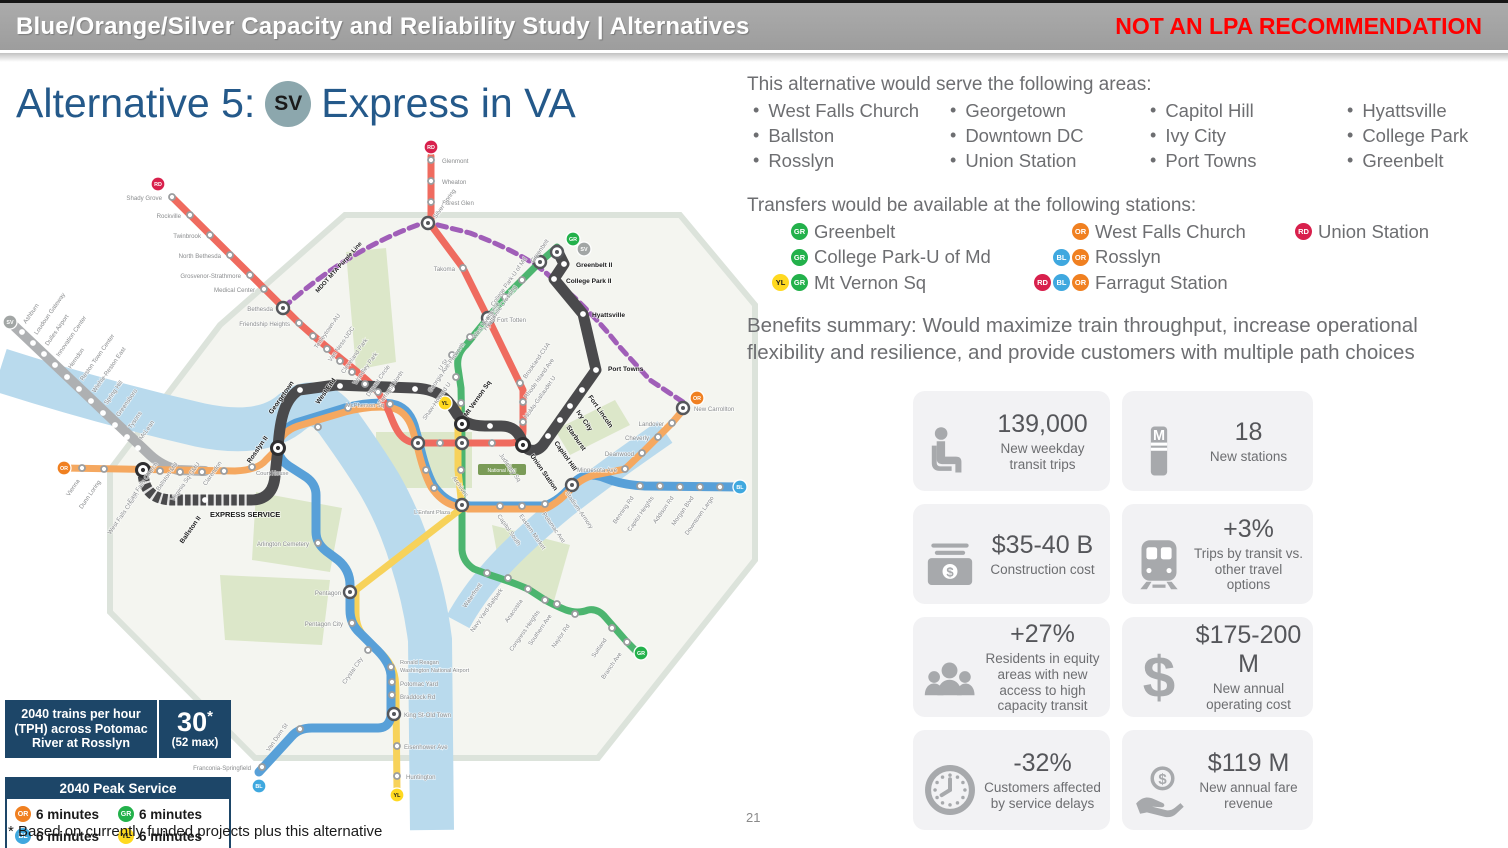  What do you see at coordinates (324, 624) in the screenshot?
I see `station-label: Pentagon City` at bounding box center [324, 624].